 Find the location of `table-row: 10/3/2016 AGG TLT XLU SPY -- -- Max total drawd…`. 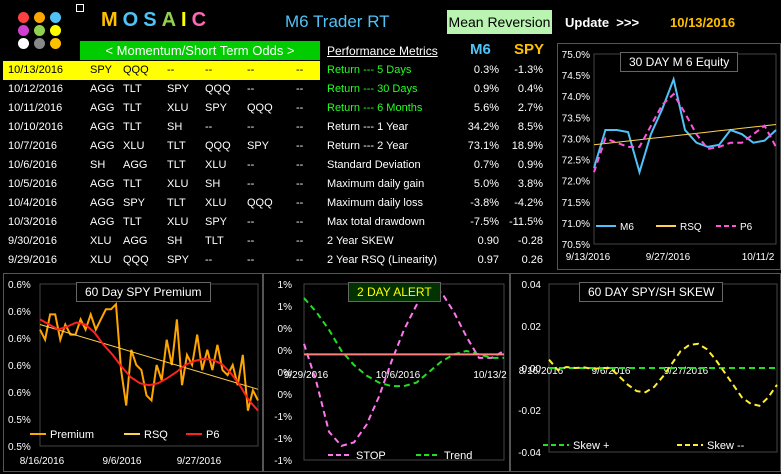

table-row: 10/3/2016 AGG TLT XLU SPY -- -- Max total drawd… is located at coordinates (277, 222).